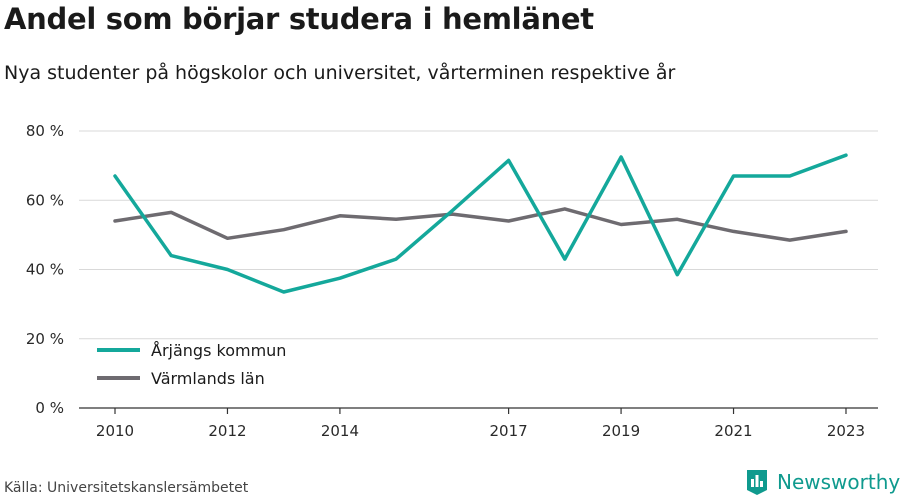 Image resolution: width=900 pixels, height=500 pixels. What do you see at coordinates (191, 364) in the screenshot?
I see `legend: Årjängs kommun Värmlands län` at bounding box center [191, 364].